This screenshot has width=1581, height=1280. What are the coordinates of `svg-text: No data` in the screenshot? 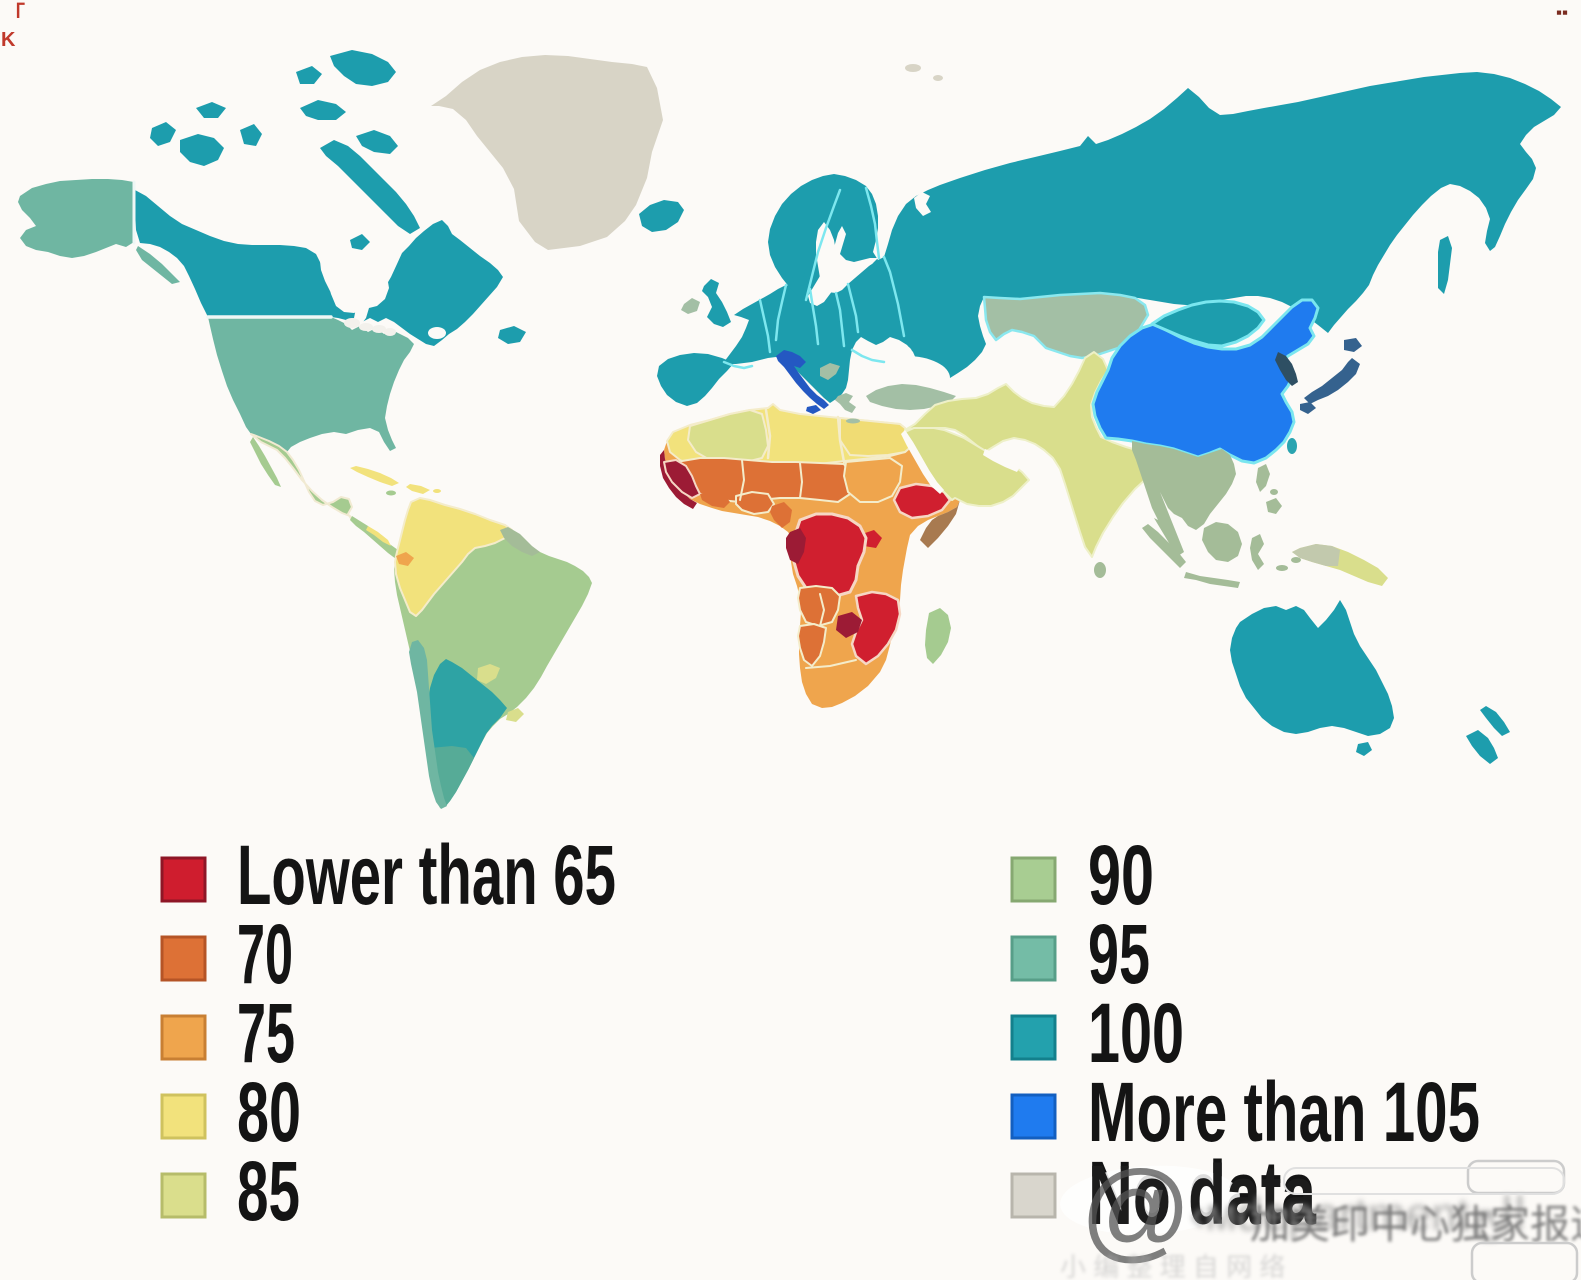 It's located at (1202, 1195).